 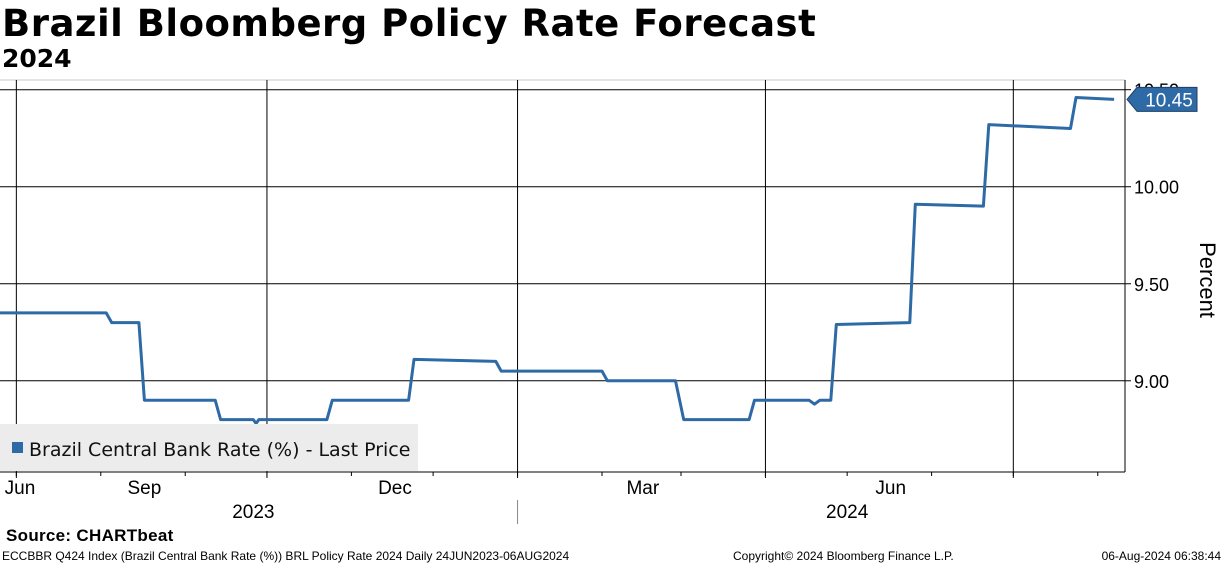 I want to click on chart-title: Brazil Bloomberg Policy Rate Forecast, so click(x=409, y=23).